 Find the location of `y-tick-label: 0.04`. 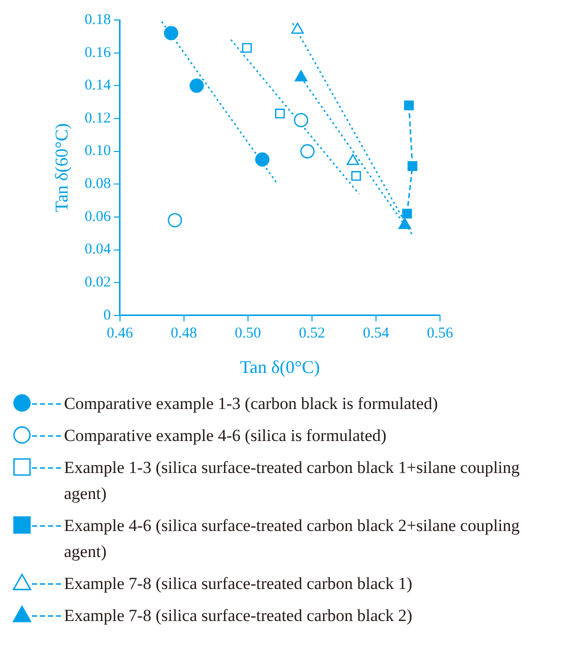

y-tick-label: 0.04 is located at coordinates (98, 250).